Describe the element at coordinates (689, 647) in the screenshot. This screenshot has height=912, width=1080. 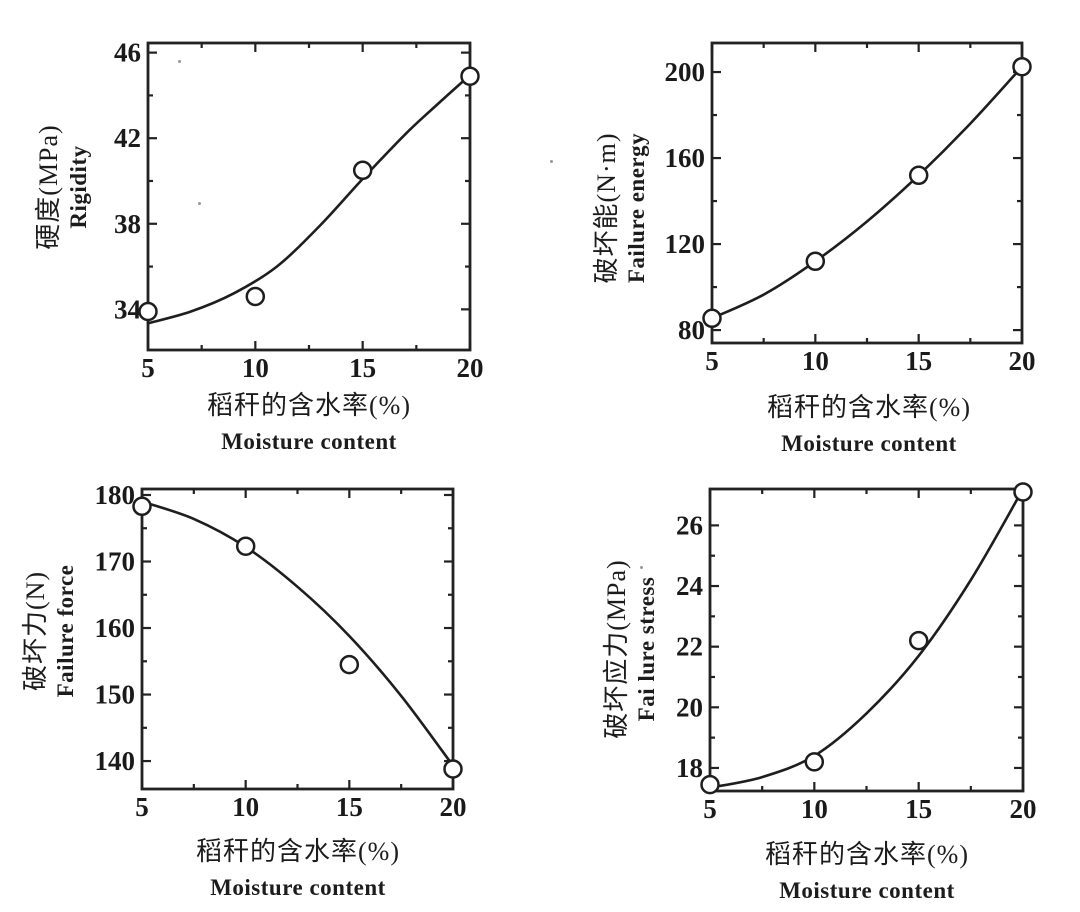
I see `y-tick-label: 22` at that location.